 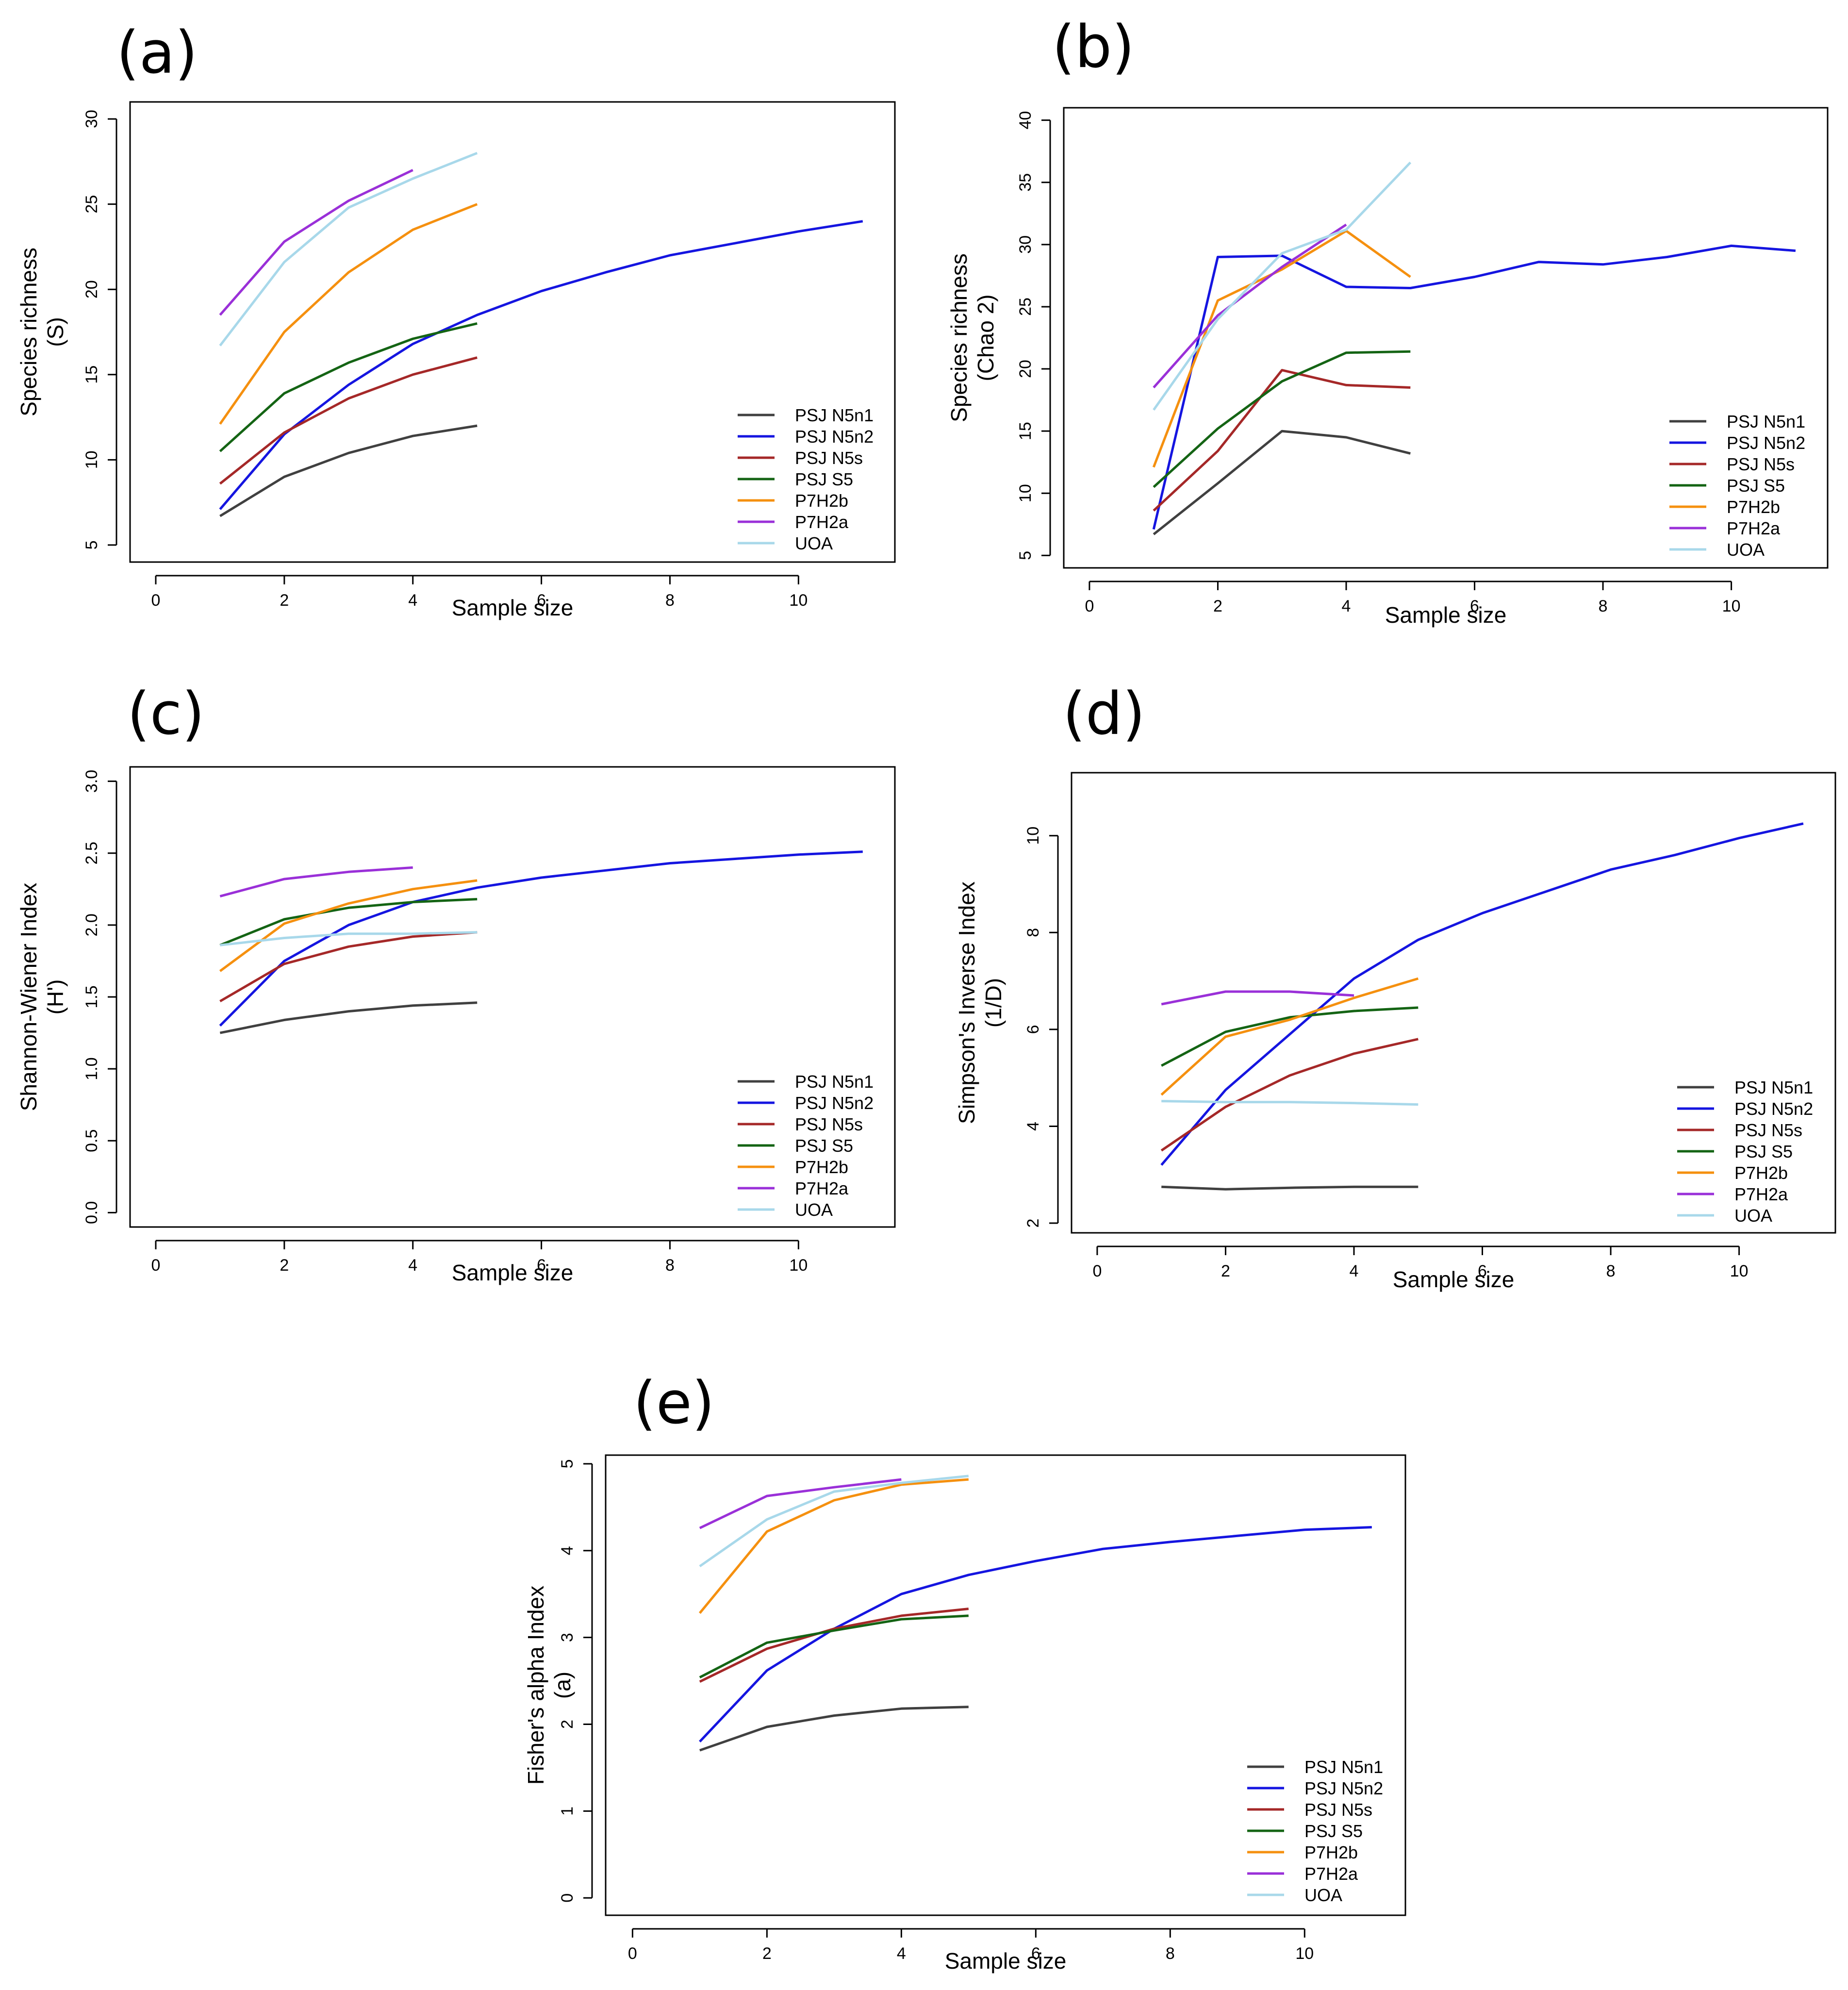 What do you see at coordinates (567, 1724) in the screenshot?
I see `y-tick-label: 2` at bounding box center [567, 1724].